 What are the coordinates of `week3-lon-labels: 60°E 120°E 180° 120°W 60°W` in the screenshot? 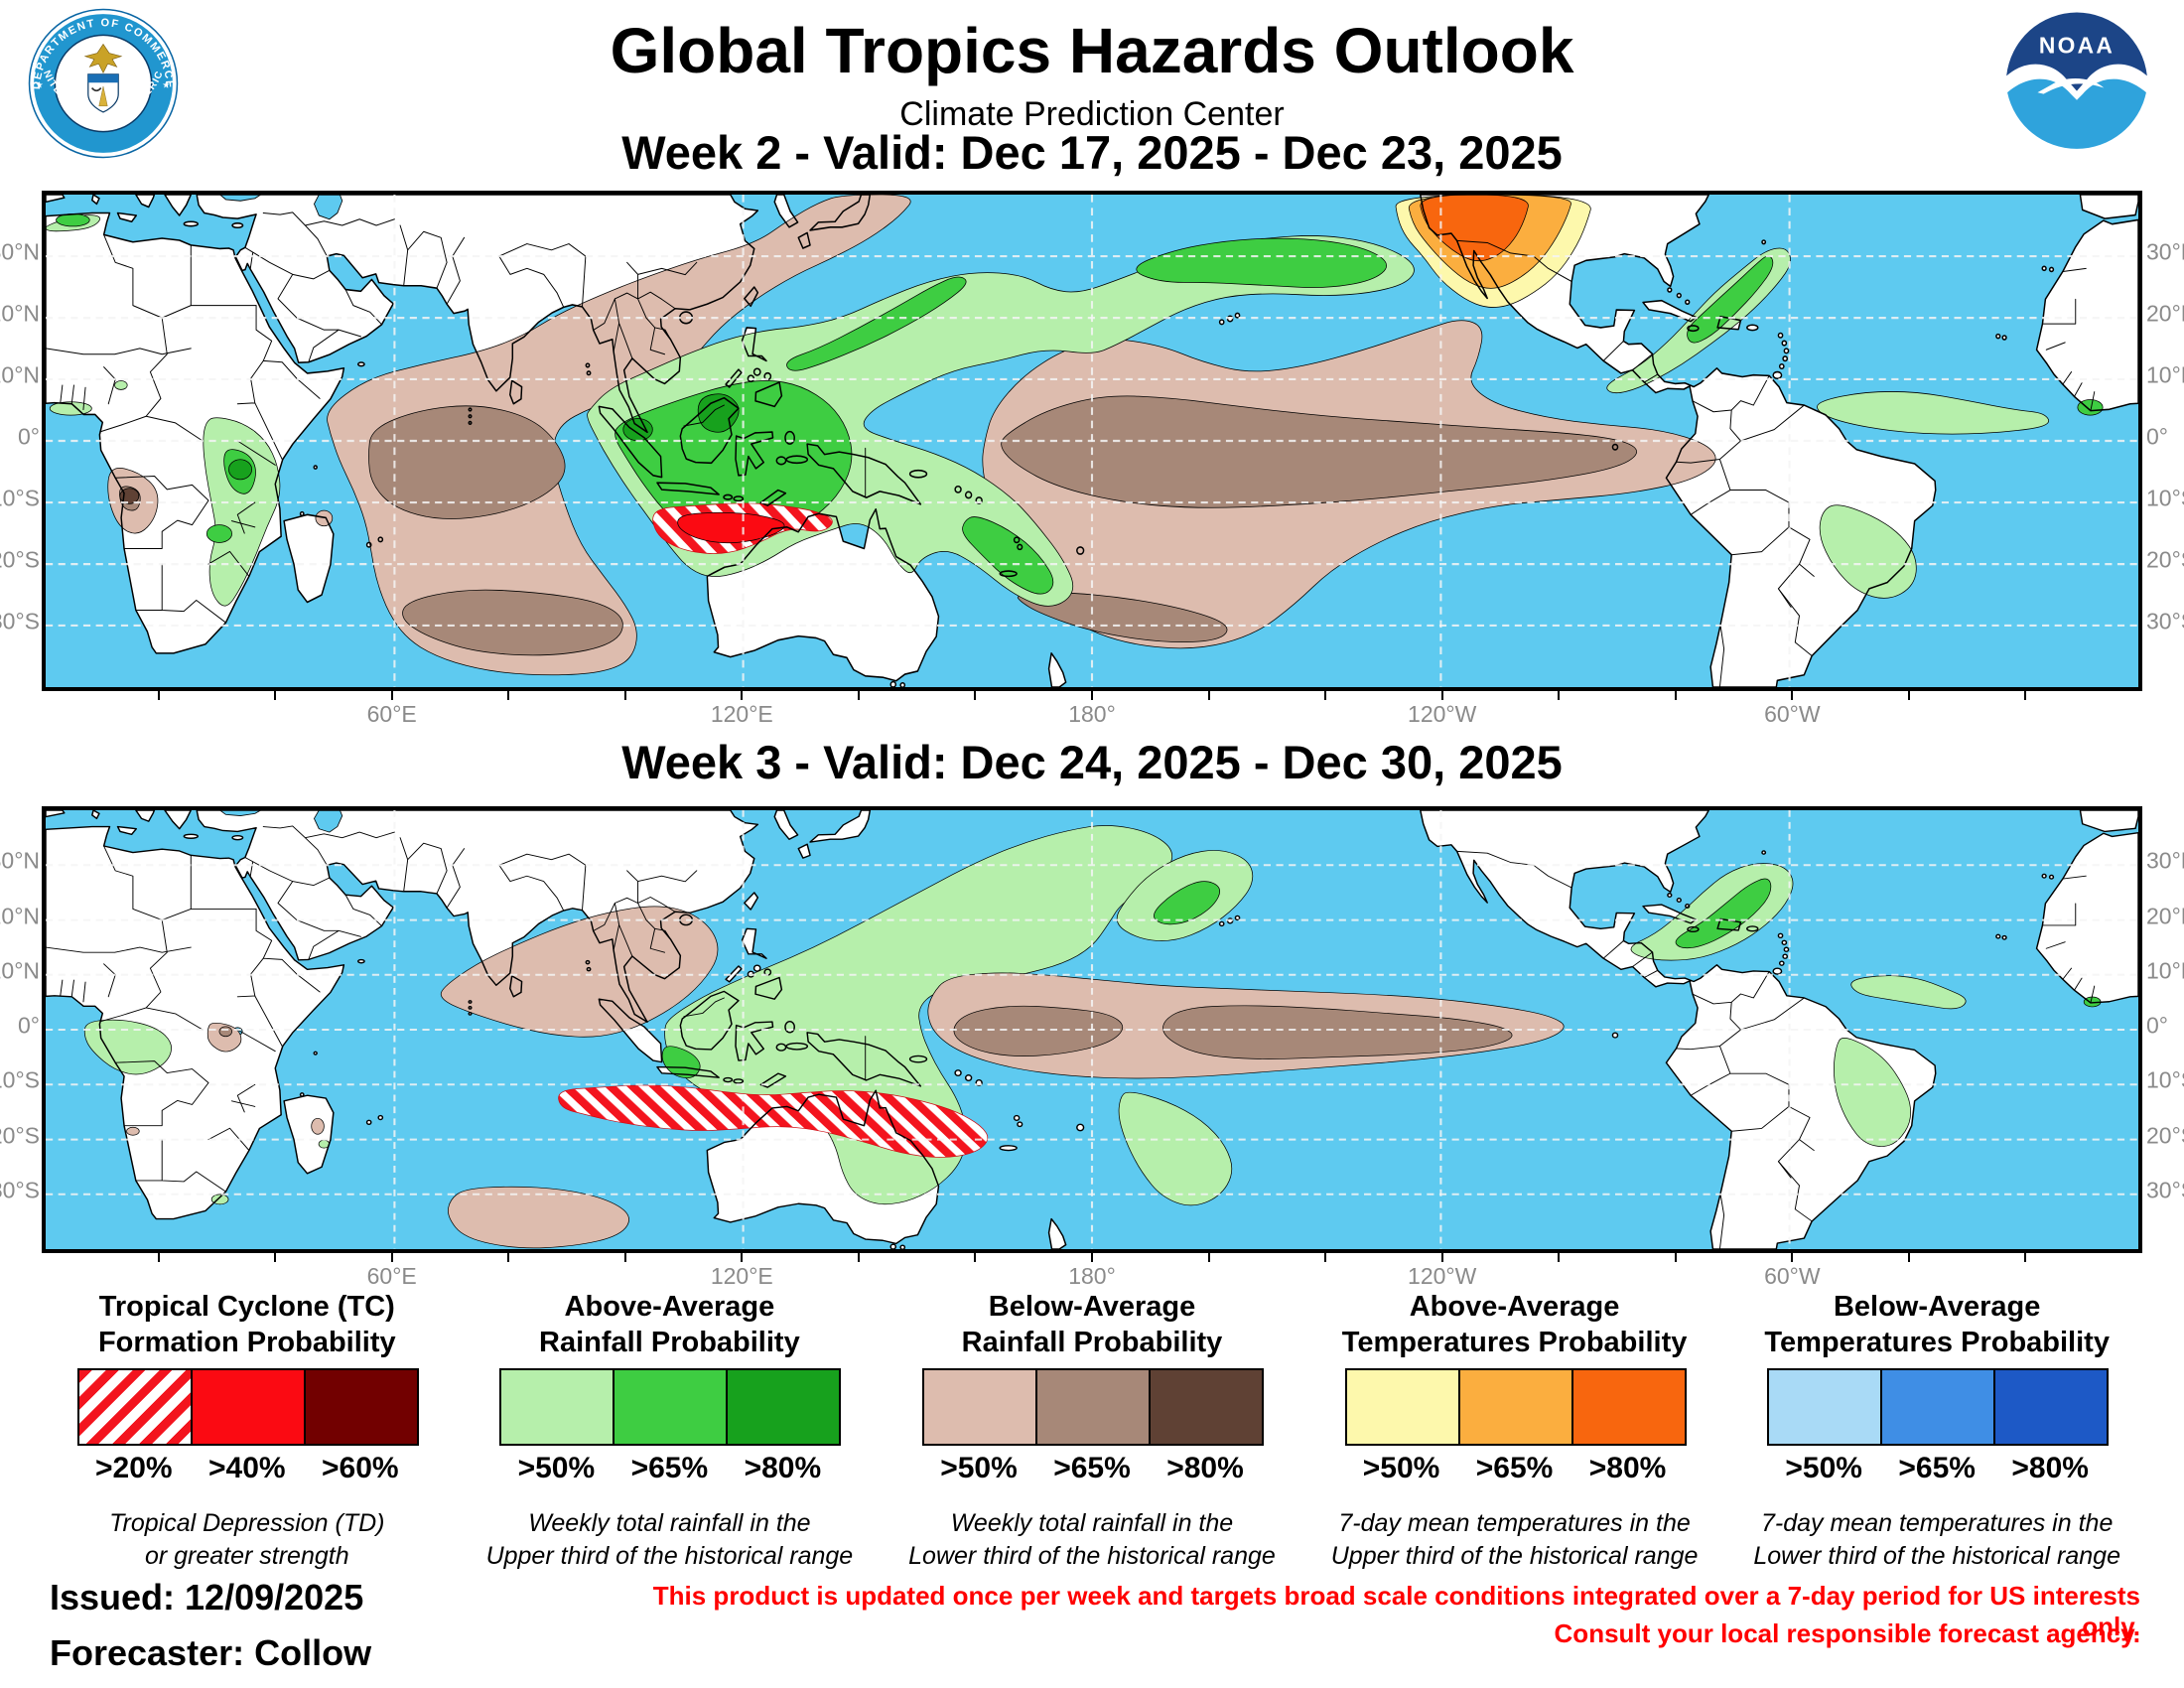 It's located at (1092, 1272).